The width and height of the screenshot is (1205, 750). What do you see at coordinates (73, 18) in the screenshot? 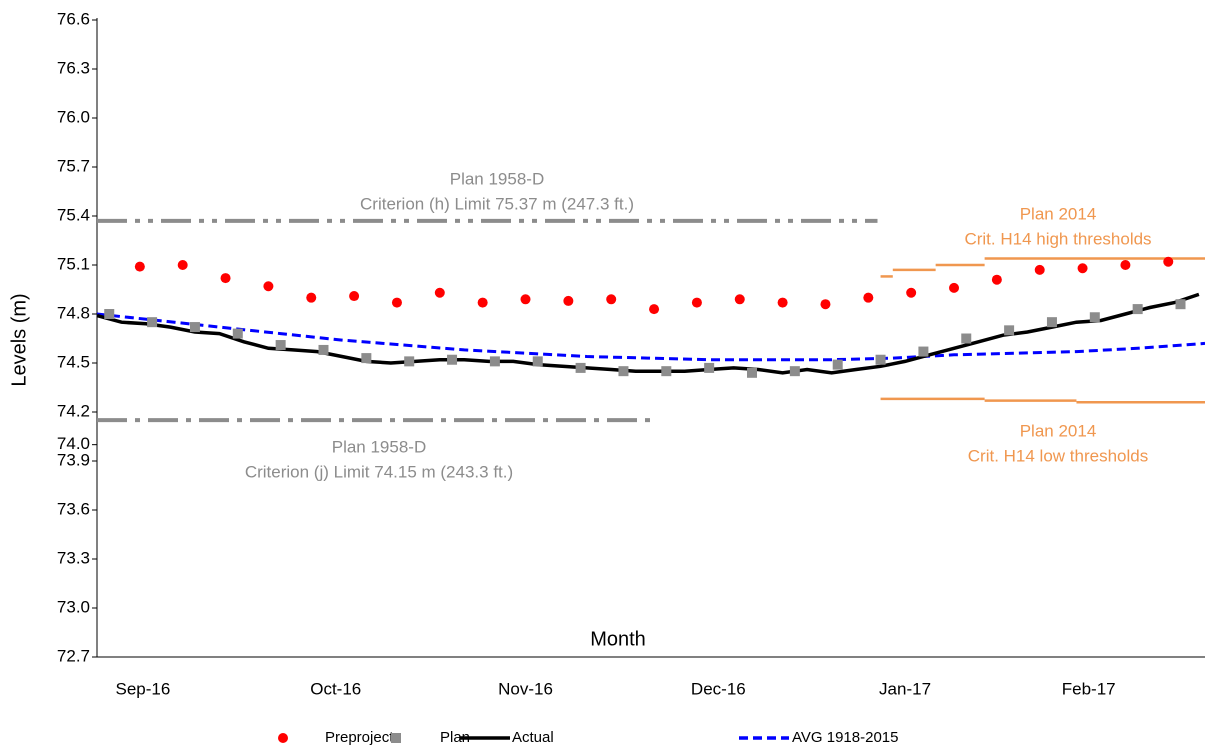
I see `y-tick-label: 76.6` at bounding box center [73, 18].